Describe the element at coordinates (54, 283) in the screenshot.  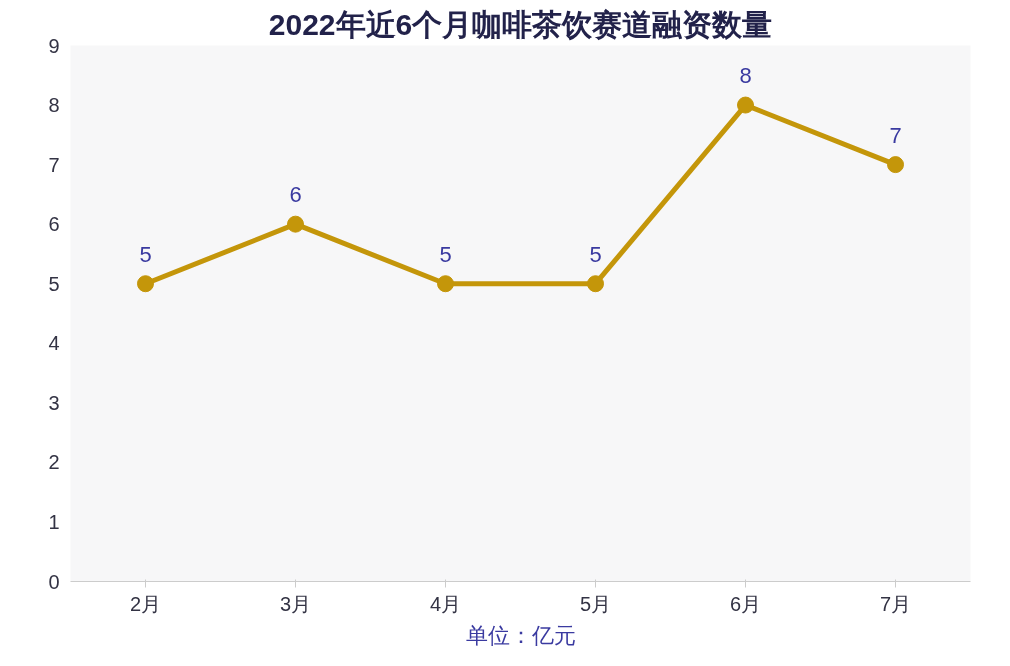
I see `y-tick-label: 5` at that location.